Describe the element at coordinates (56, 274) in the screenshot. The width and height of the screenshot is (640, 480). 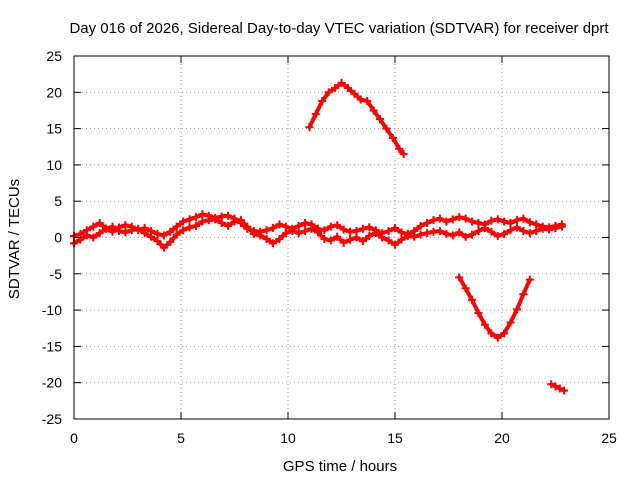
I see `y-tick-label: -5` at that location.